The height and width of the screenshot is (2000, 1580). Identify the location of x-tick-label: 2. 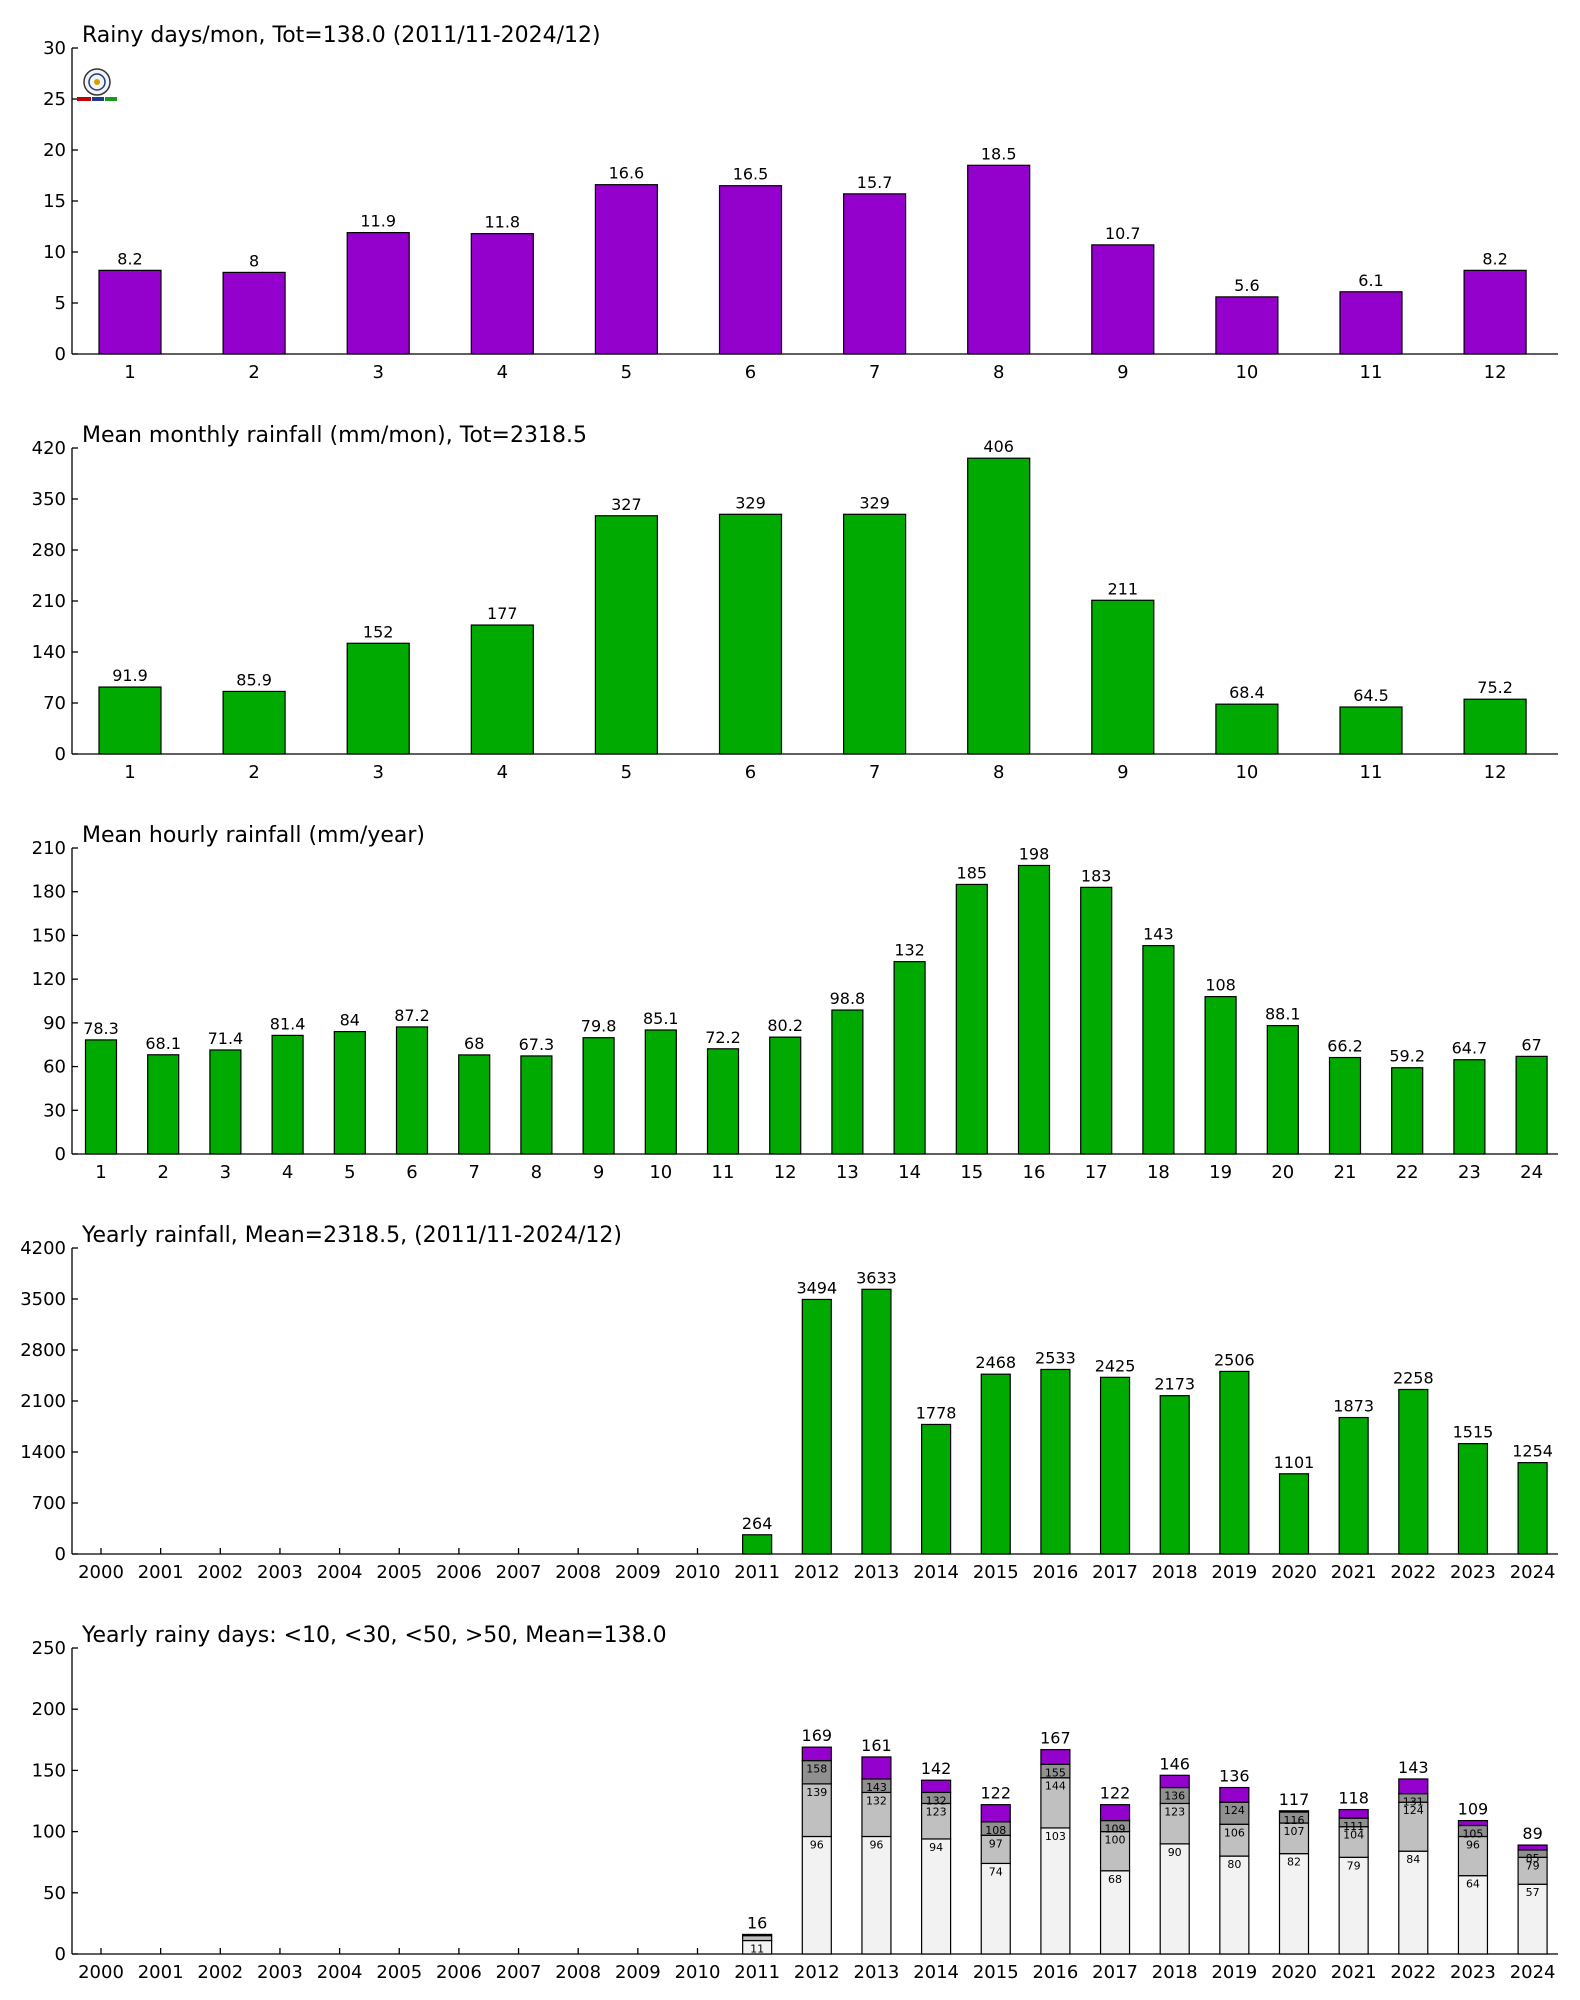
(162, 1172).